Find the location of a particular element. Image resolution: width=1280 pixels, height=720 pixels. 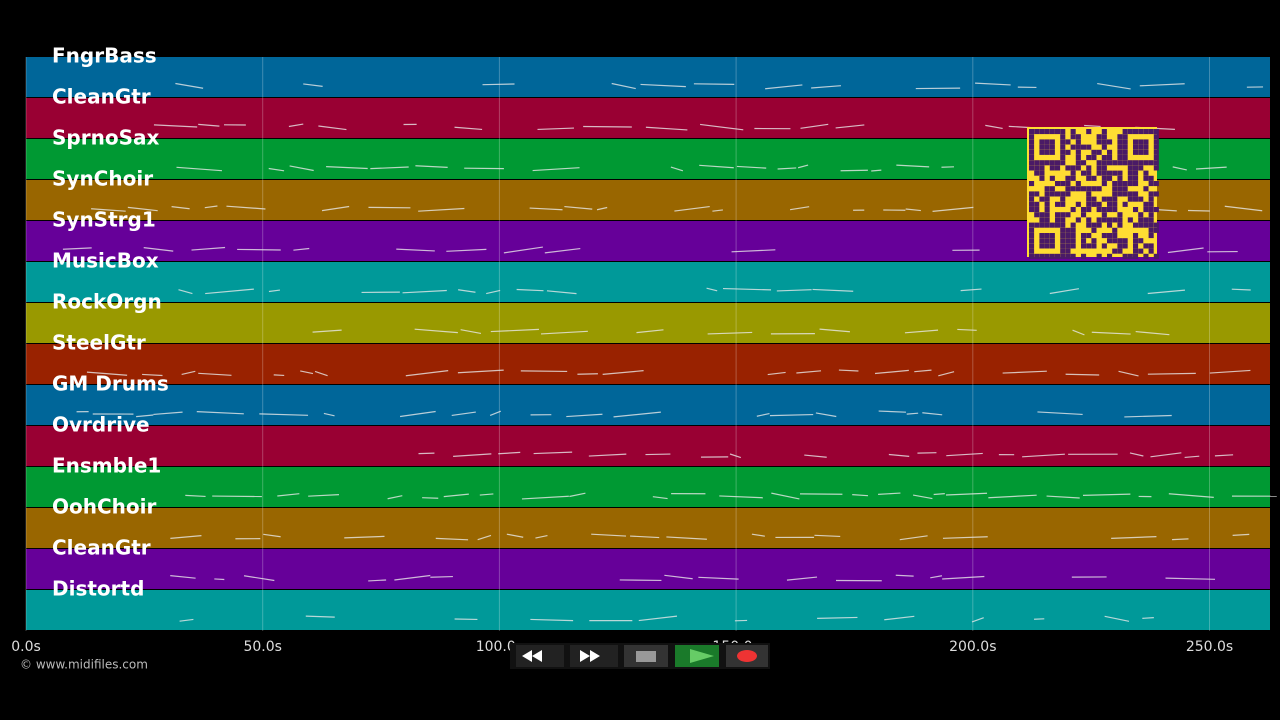

footer: © www.midifiles.com is located at coordinates (84, 665).